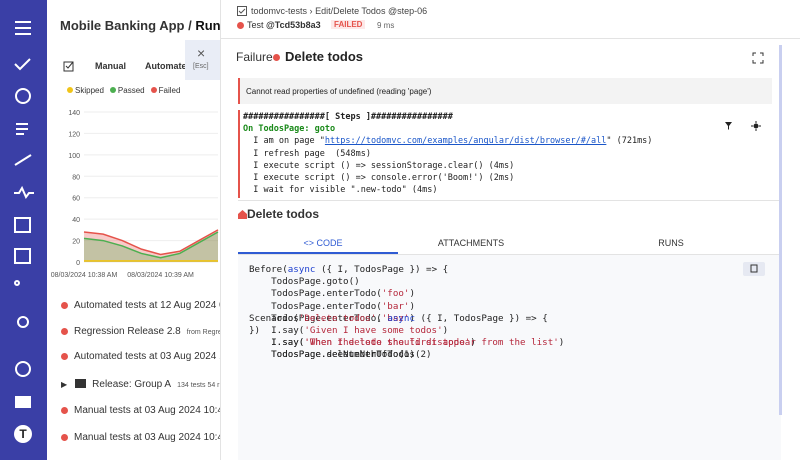 Image resolution: width=800 pixels, height=463 pixels. What do you see at coordinates (23, 369) in the screenshot?
I see `help-icon` at bounding box center [23, 369].